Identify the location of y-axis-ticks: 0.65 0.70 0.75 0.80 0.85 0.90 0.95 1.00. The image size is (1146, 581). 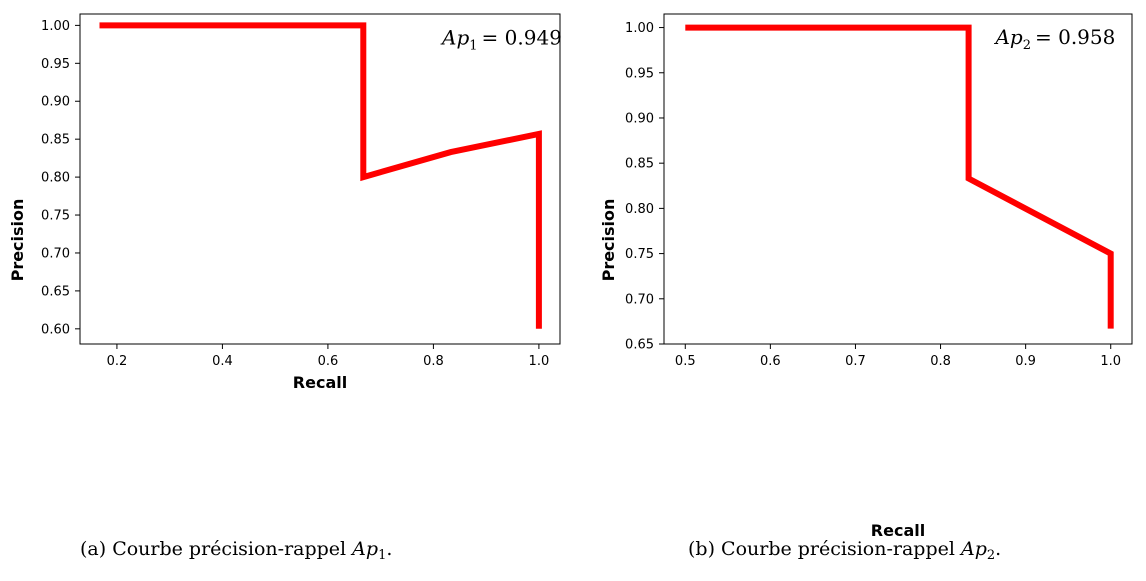
(644, 187).